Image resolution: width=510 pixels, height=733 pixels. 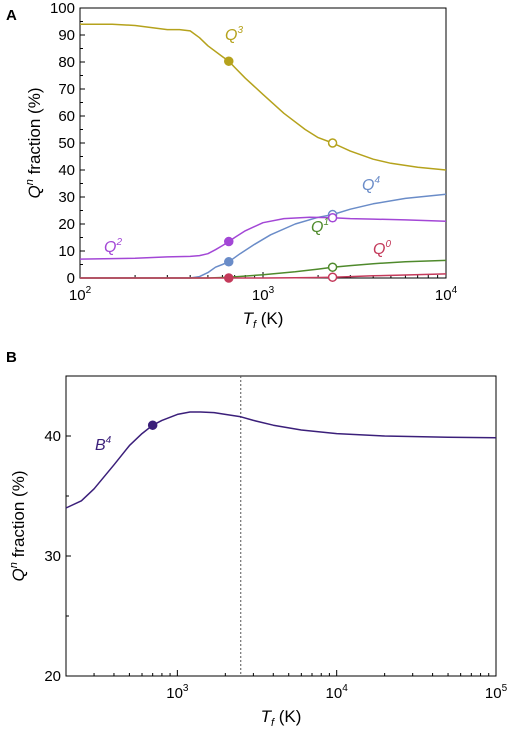 I want to click on series-label: Q2, so click(x=113, y=246).